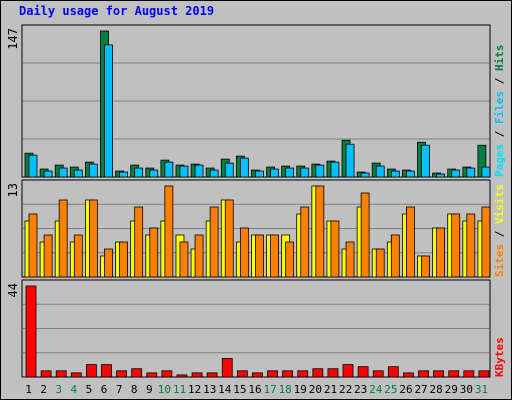  What do you see at coordinates (451, 389) in the screenshot?
I see `day-label-29: 29` at bounding box center [451, 389].